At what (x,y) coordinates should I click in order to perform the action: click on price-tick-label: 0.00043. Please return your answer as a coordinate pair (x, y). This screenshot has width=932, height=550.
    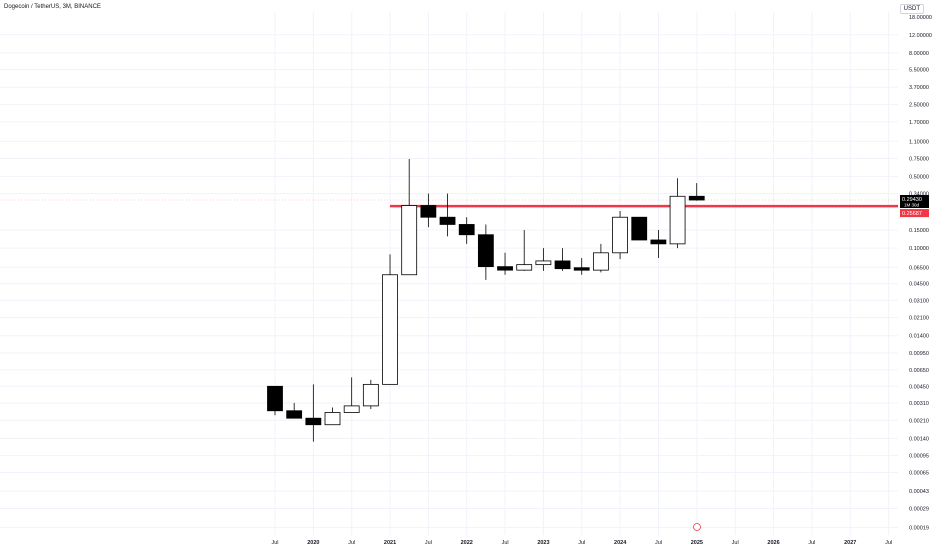
    Looking at the image, I should click on (919, 492).